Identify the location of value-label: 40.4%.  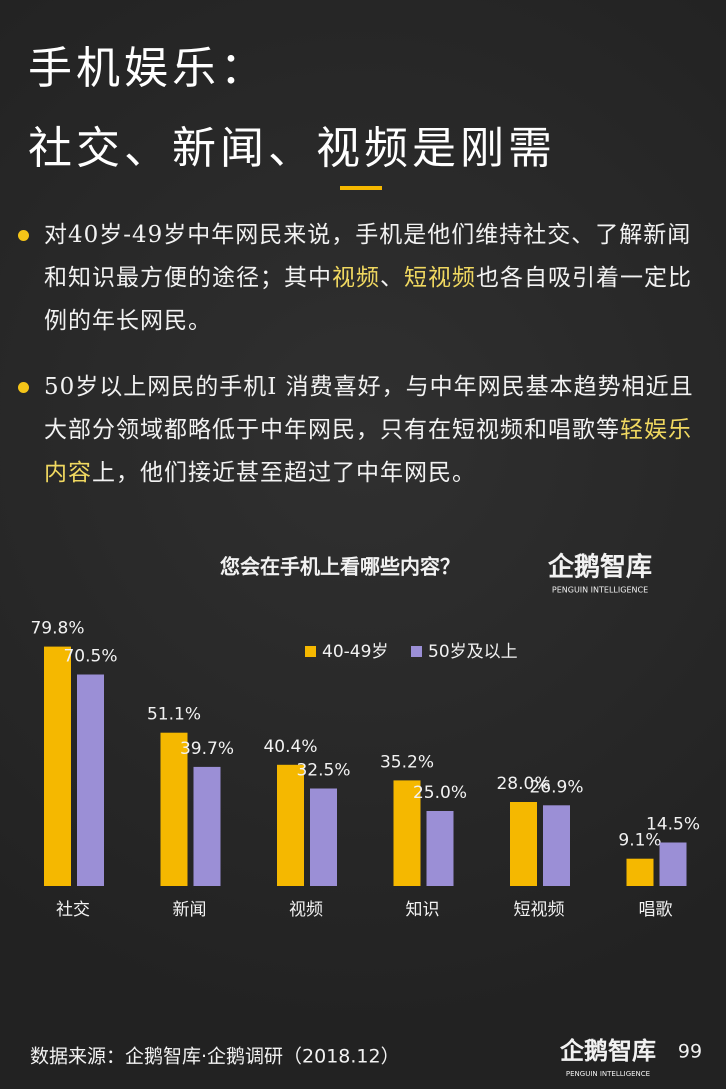
(290, 747).